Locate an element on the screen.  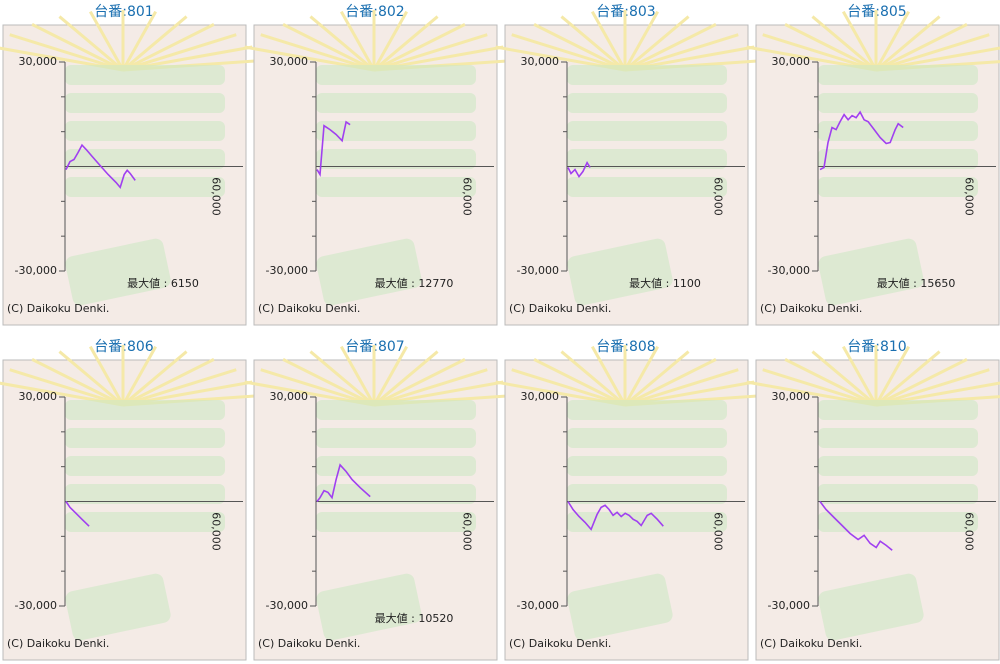
max-annotation: 最大値 : 12770 is located at coordinates (414, 283).